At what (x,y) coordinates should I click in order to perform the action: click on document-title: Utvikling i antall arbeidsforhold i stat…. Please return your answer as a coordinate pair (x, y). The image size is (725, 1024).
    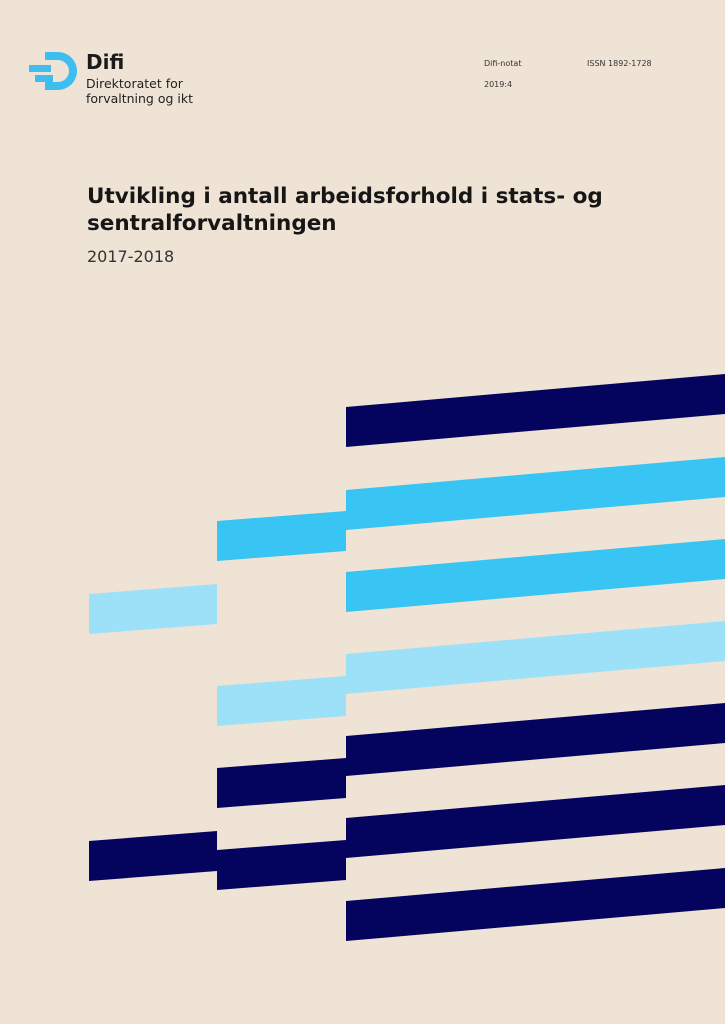
    Looking at the image, I should click on (345, 210).